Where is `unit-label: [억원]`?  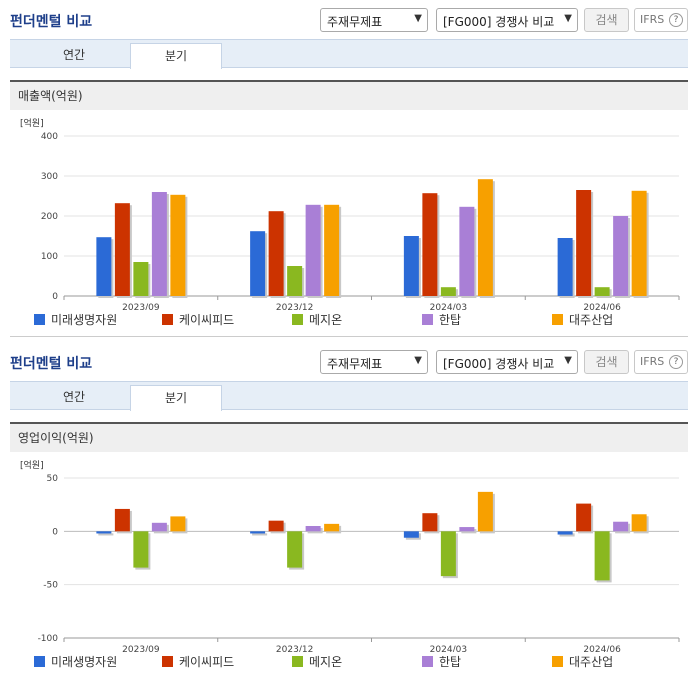
unit-label: [억원] is located at coordinates (32, 123).